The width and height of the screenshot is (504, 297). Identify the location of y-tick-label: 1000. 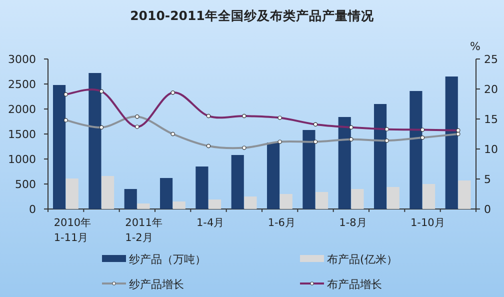
(22, 159).